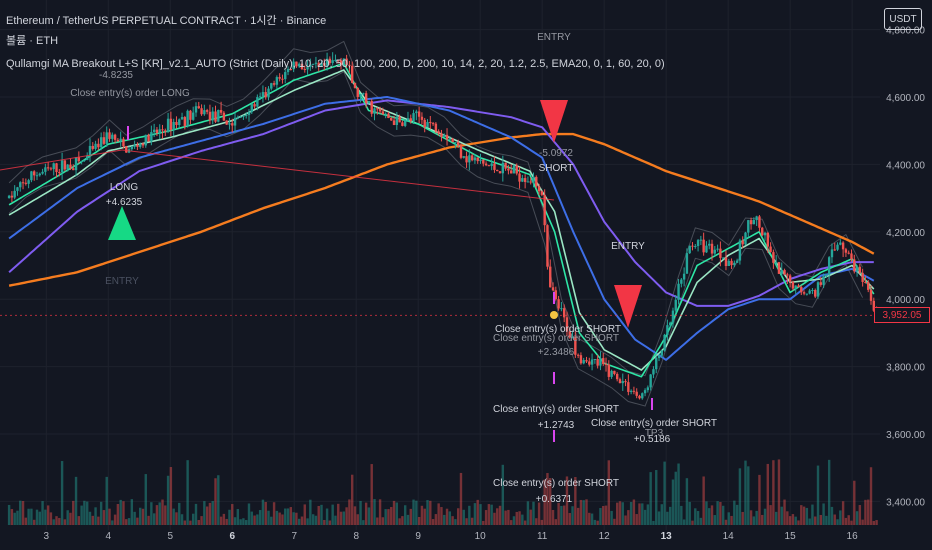 Image resolution: width=932 pixels, height=550 pixels. Describe the element at coordinates (605, 536) in the screenshot. I see `time-tick-label: 12` at that location.